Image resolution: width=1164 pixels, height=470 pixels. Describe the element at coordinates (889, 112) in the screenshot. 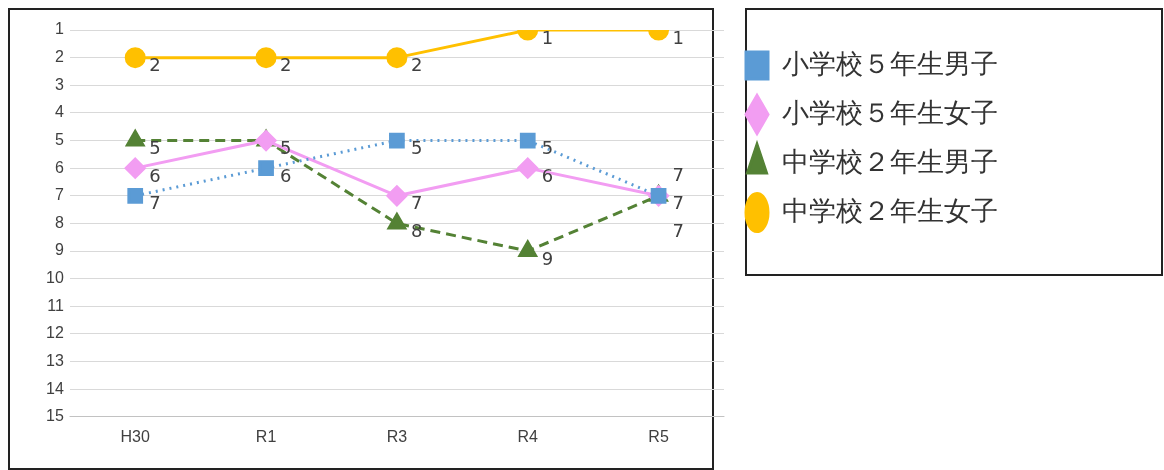

I see `legend-label: 小学校５年生女子` at that location.